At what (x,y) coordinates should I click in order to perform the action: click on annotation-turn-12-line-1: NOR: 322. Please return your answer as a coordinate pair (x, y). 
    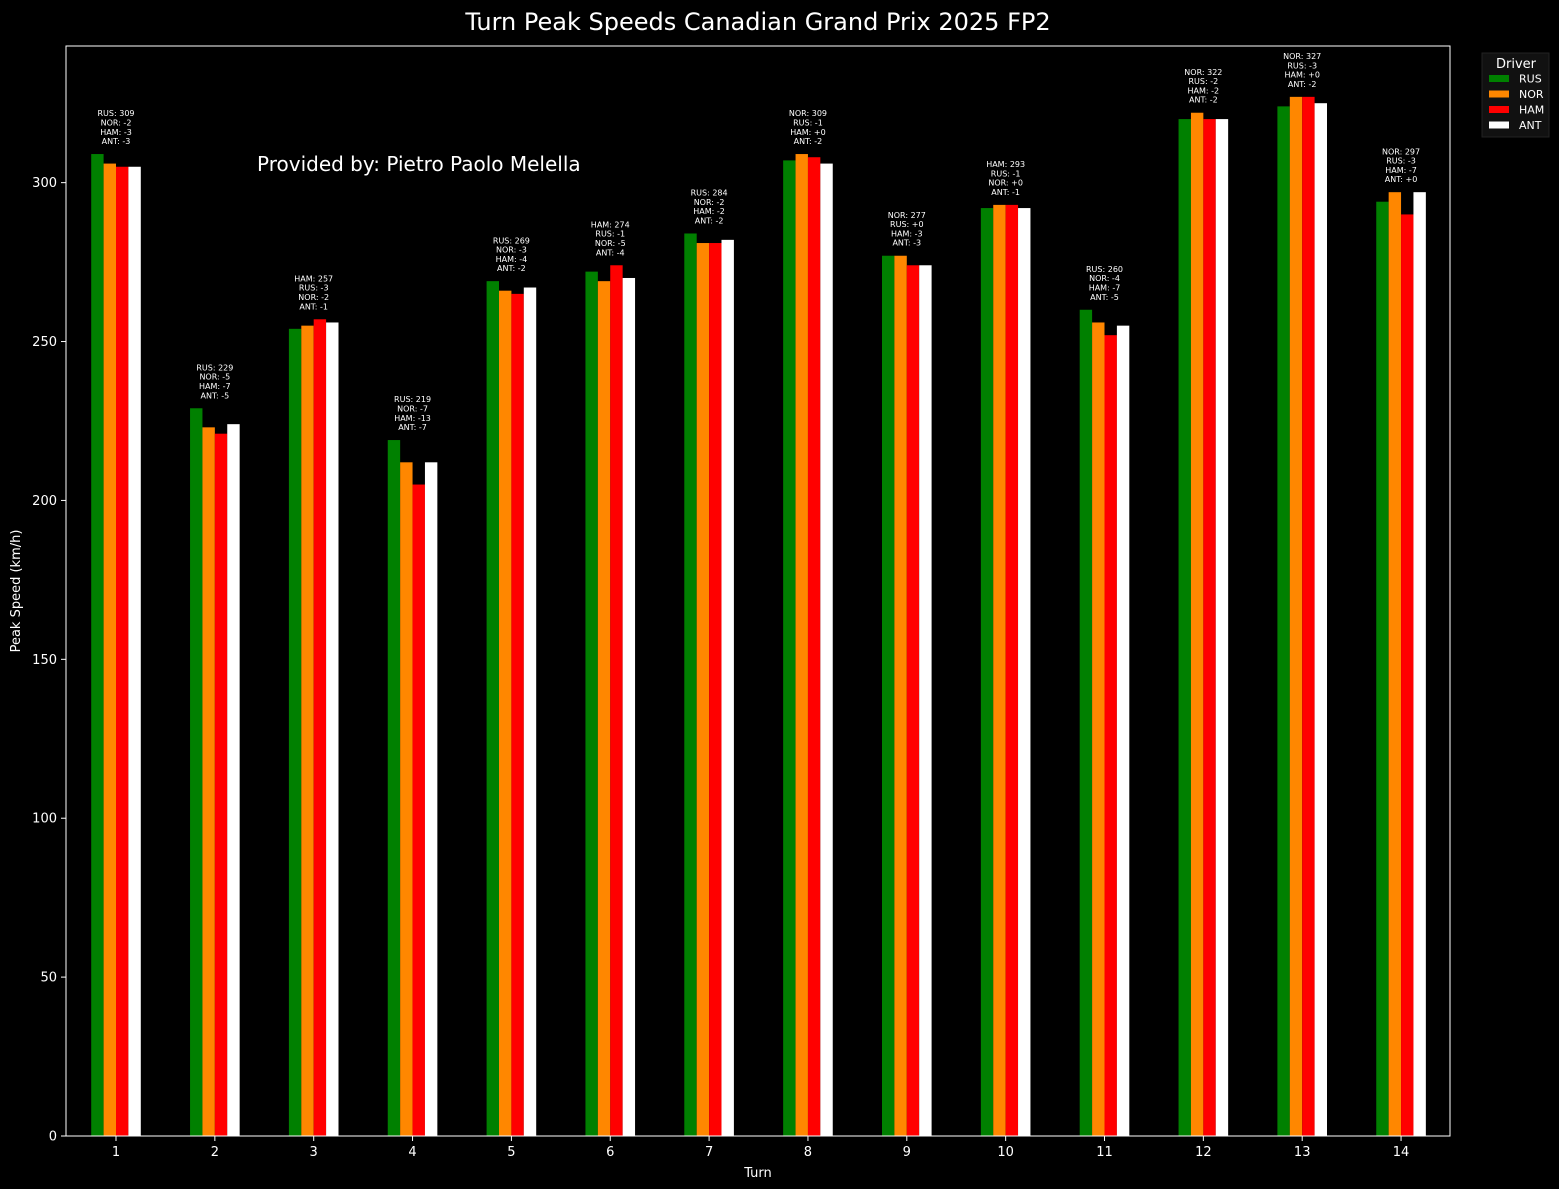
    Looking at the image, I should click on (1203, 72).